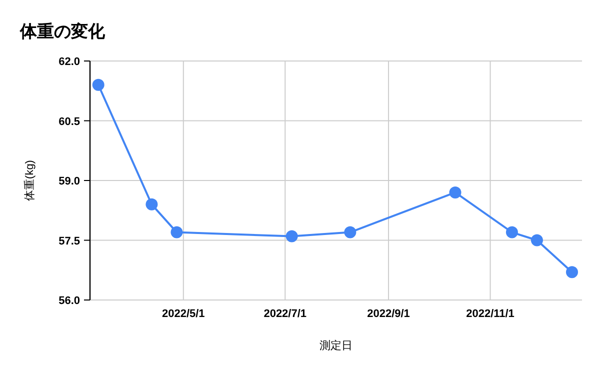 Image resolution: width=600 pixels, height=371 pixels. Describe the element at coordinates (490, 314) in the screenshot. I see `x-tick-label: 2022/11/1` at that location.